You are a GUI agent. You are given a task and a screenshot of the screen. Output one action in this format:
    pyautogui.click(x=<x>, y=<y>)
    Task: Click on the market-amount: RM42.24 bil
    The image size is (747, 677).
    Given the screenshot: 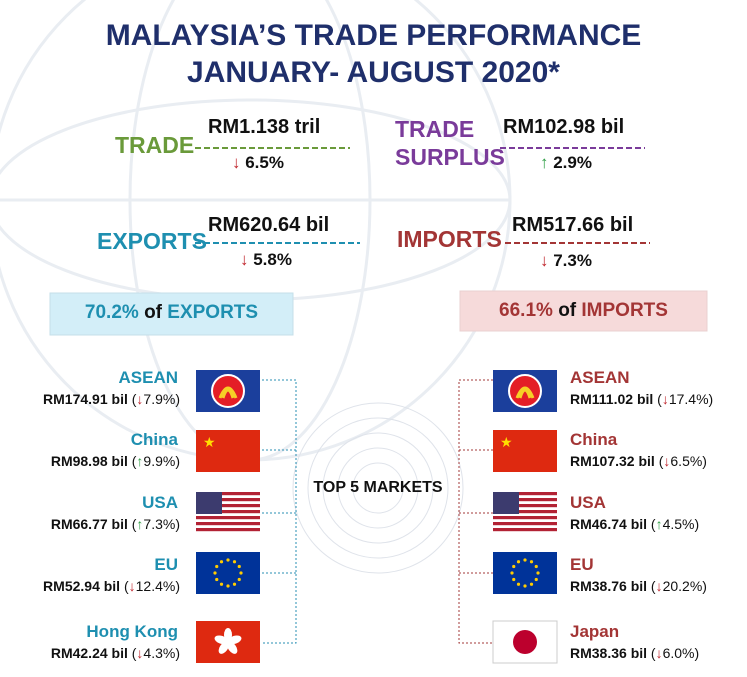 What is the action you would take?
    pyautogui.click(x=89, y=653)
    